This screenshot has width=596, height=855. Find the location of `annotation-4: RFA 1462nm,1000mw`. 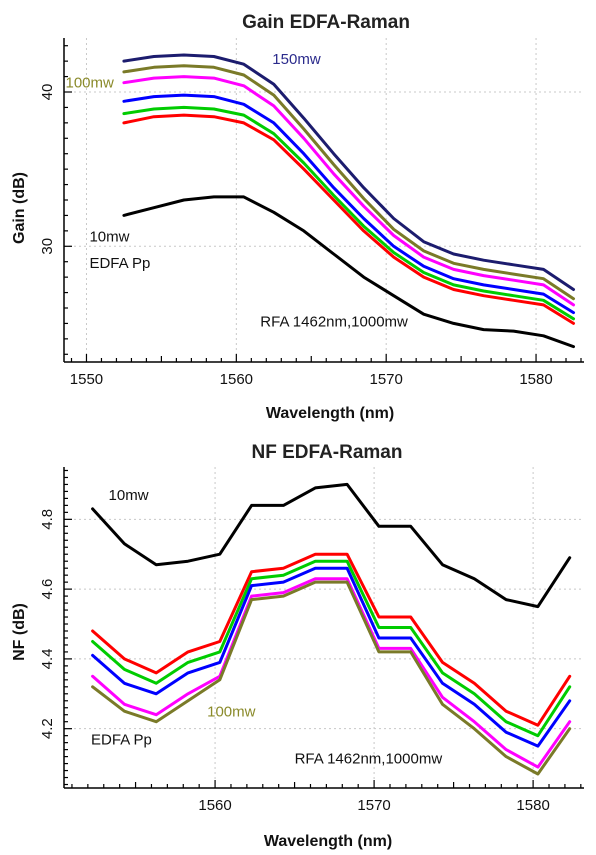

annotation-4: RFA 1462nm,1000mw is located at coordinates (334, 322).